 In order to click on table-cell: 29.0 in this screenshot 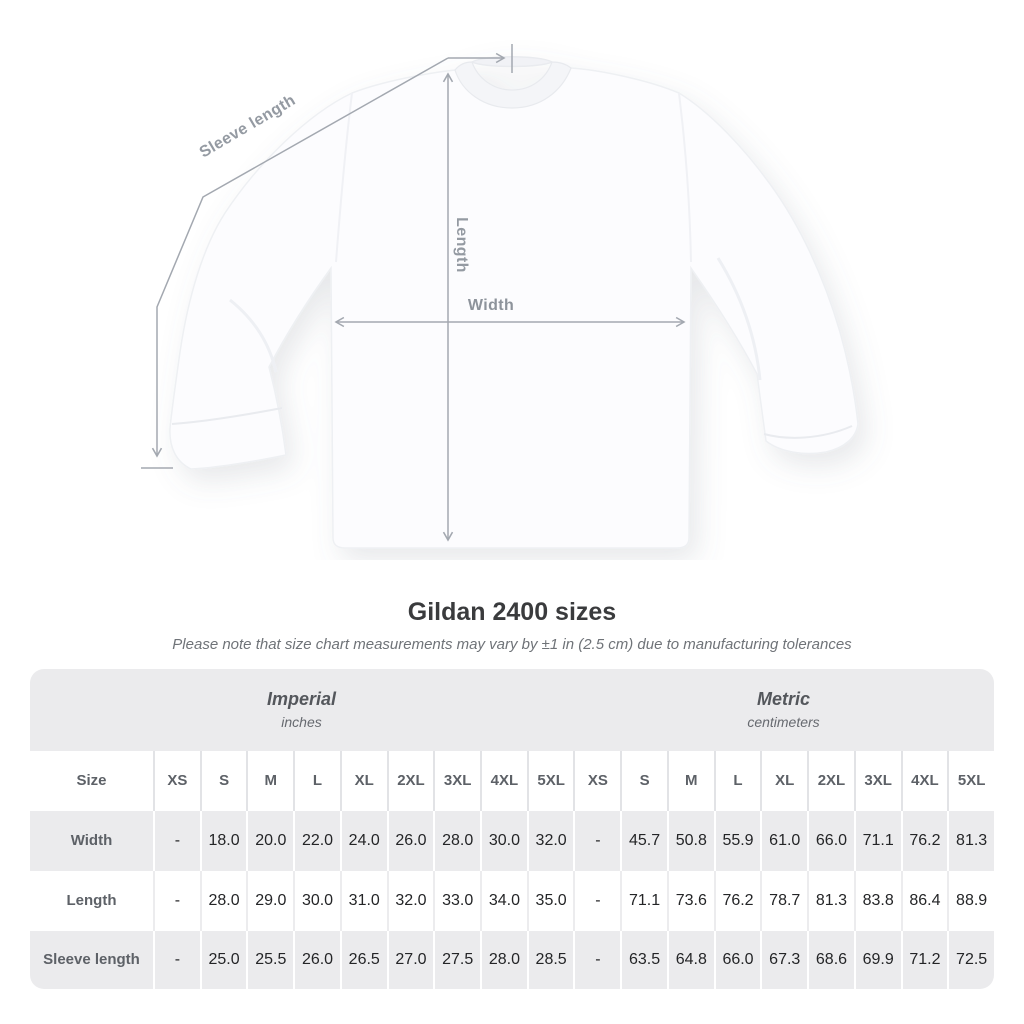, I will do `click(269, 900)`.